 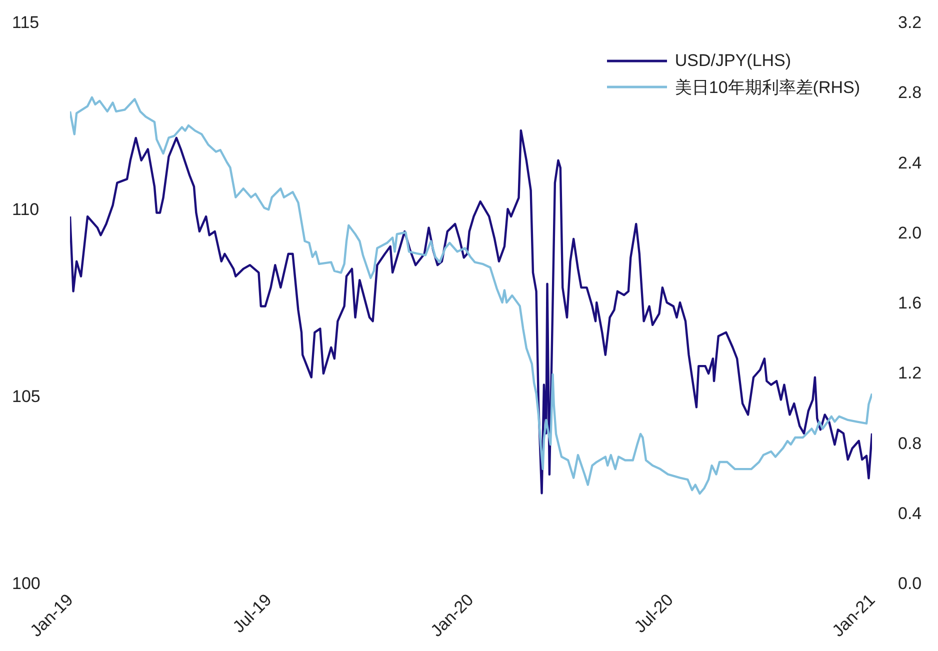 What do you see at coordinates (910, 443) in the screenshot?
I see `y2-tick-label: 0.8` at bounding box center [910, 443].